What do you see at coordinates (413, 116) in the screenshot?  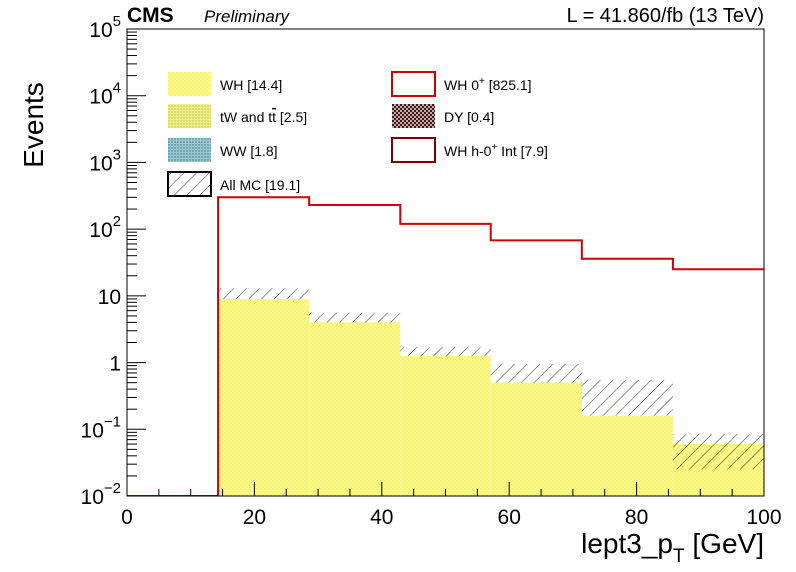 I see `legend-swatch-dy` at bounding box center [413, 116].